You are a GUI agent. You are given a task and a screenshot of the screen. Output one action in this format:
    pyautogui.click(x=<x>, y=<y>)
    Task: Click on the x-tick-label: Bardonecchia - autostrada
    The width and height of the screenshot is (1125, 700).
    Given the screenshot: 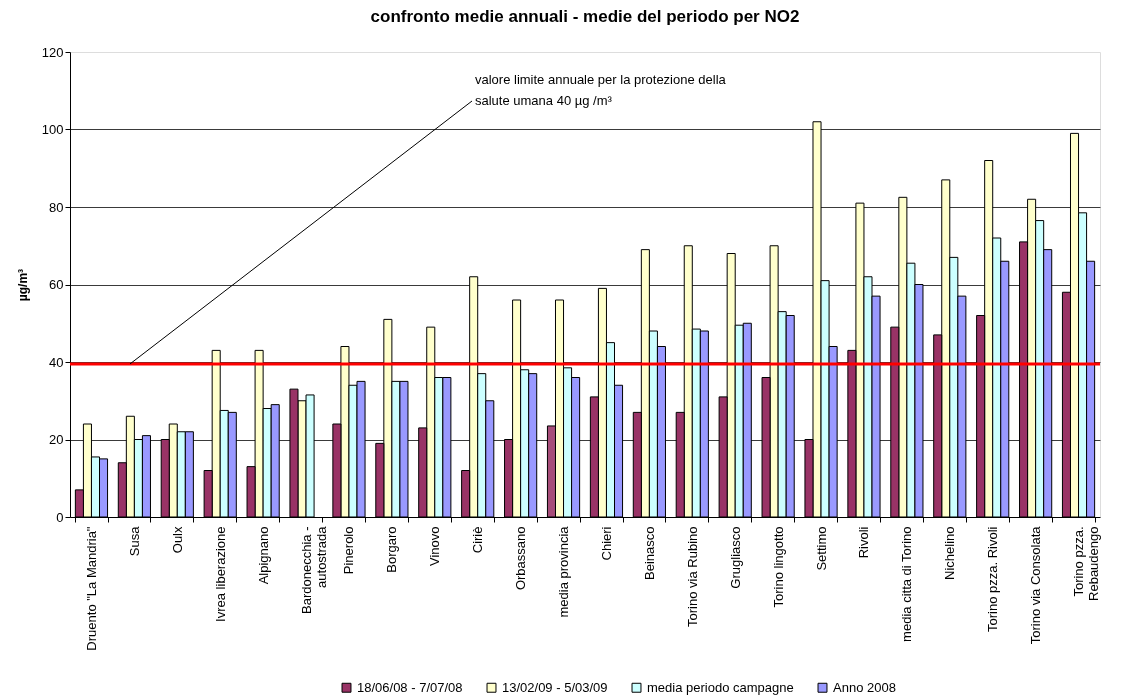 What is the action you would take?
    pyautogui.click(x=313, y=569)
    